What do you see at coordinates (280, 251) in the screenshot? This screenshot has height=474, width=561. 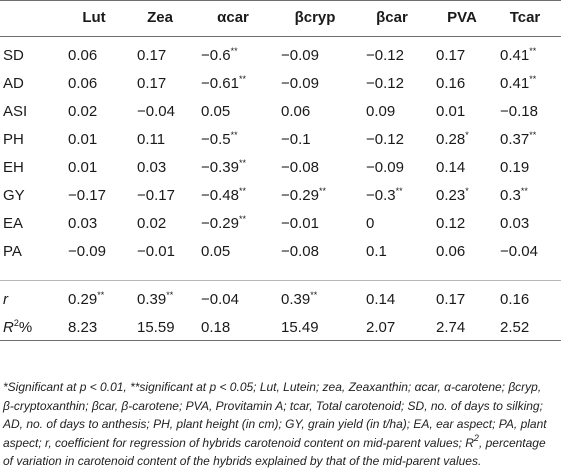 I see `table-row: PA −0.09 −0.01 0.05 −0.08 0.1 0.06 −0.04` at bounding box center [280, 251].